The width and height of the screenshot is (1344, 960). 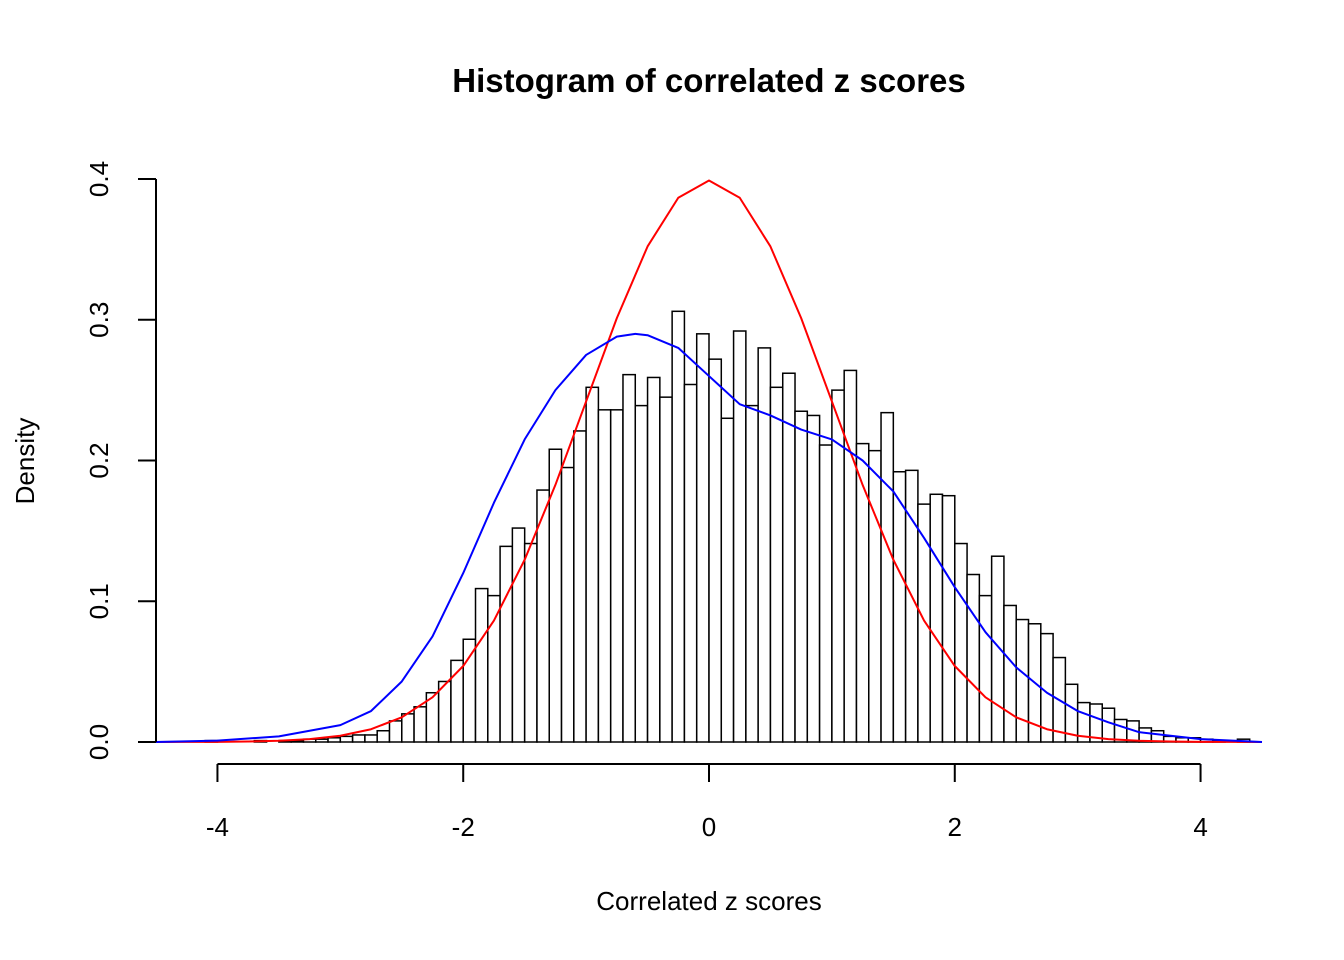 What do you see at coordinates (99, 179) in the screenshot?
I see `y-tick-label: 0.4` at bounding box center [99, 179].